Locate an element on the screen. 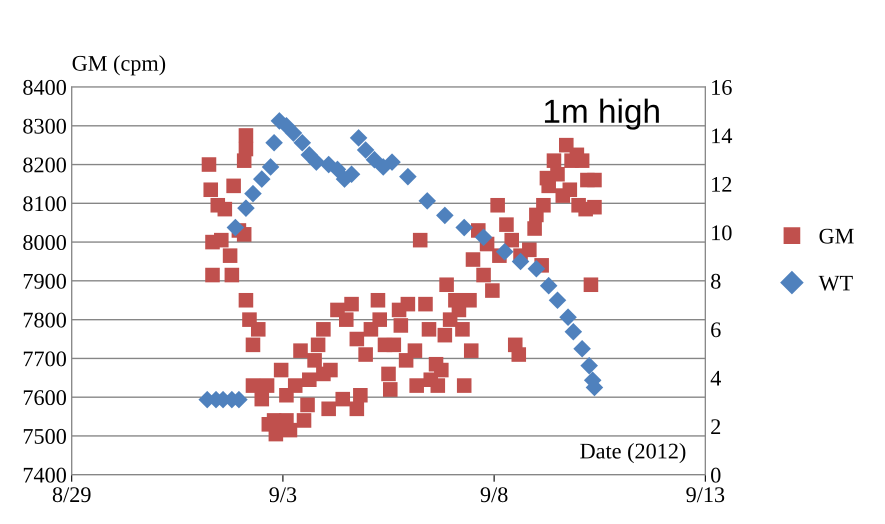 The height and width of the screenshot is (524, 885). y-tick-label: 8200 is located at coordinates (44, 164).